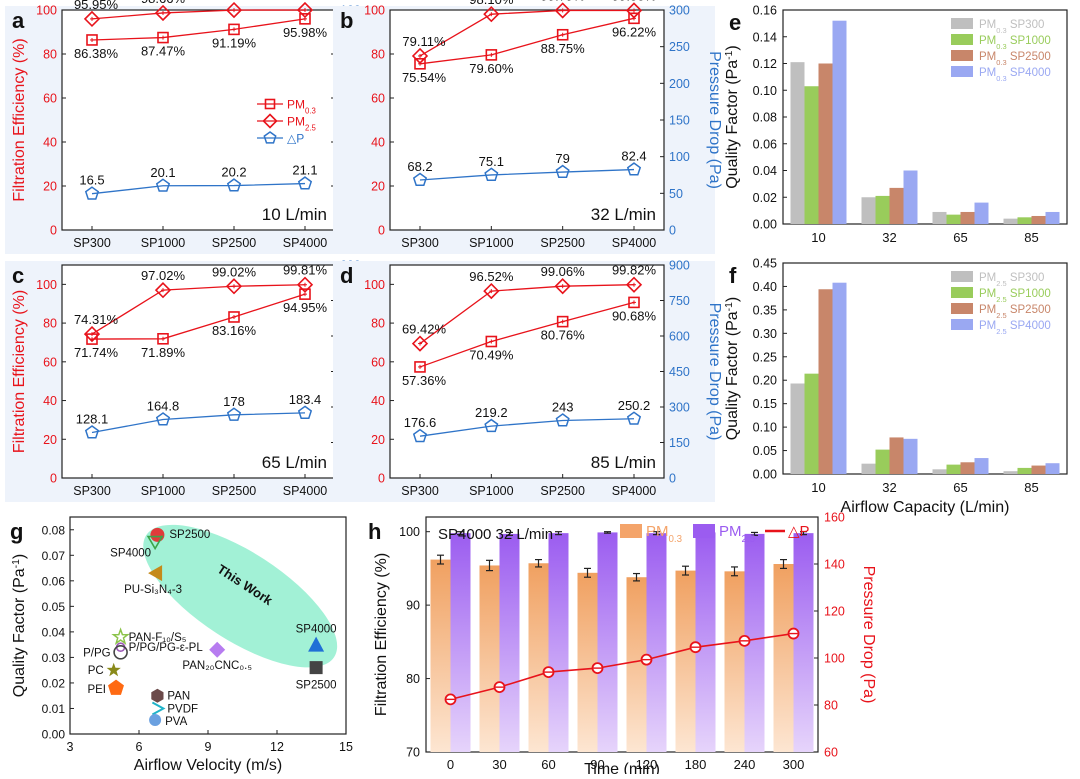 This screenshot has height=779, width=1080. I want to click on x-tick-label: SP2500, so click(562, 491).